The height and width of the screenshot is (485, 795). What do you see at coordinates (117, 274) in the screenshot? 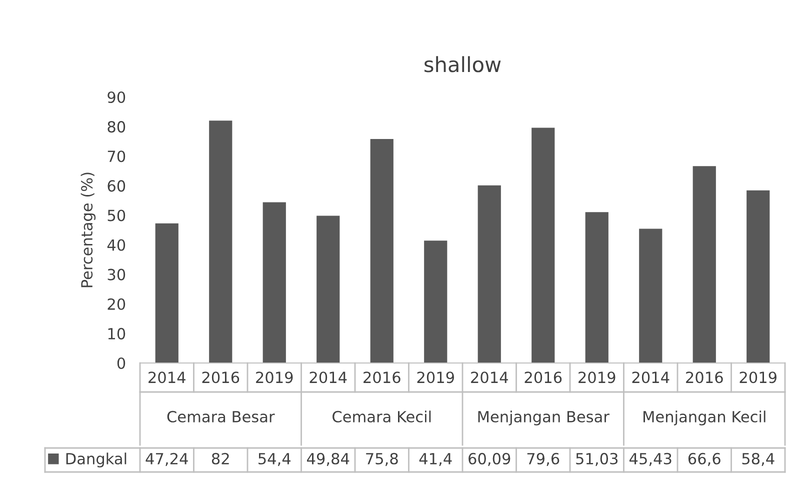
I see `y-tick-label: 30` at bounding box center [117, 274].